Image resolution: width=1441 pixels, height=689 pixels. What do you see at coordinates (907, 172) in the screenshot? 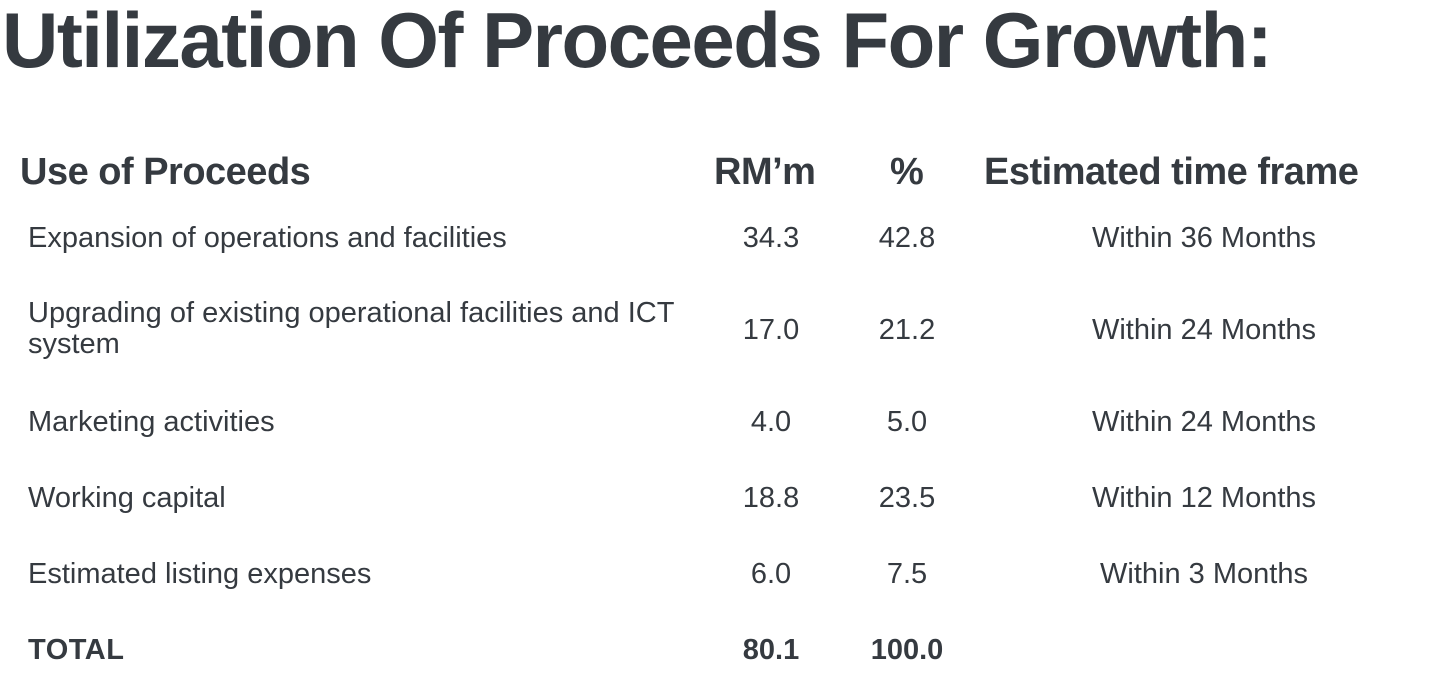
I see `header-percent: %` at bounding box center [907, 172].